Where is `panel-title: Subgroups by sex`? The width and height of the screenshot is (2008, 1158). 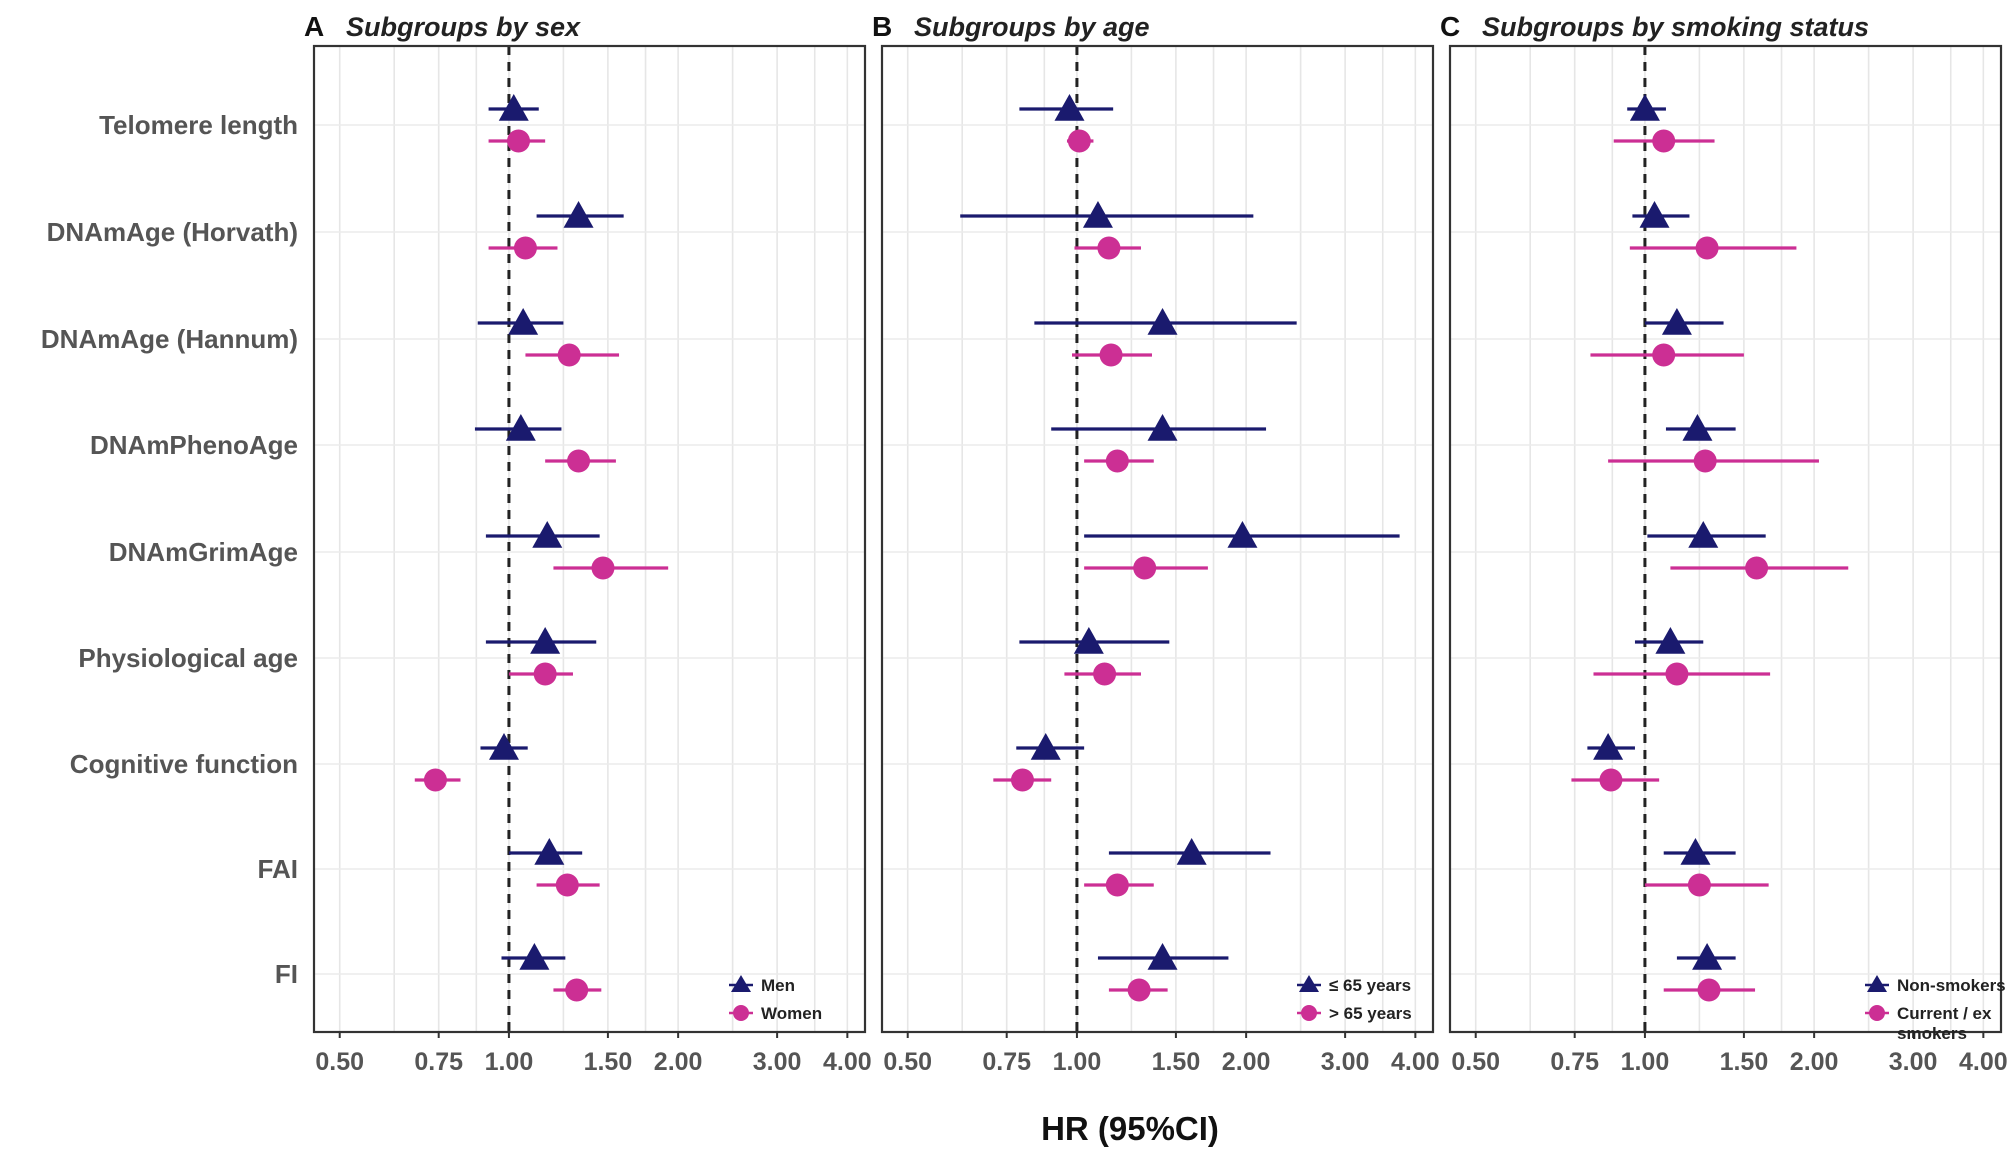 panel-title: Subgroups by sex is located at coordinates (463, 27).